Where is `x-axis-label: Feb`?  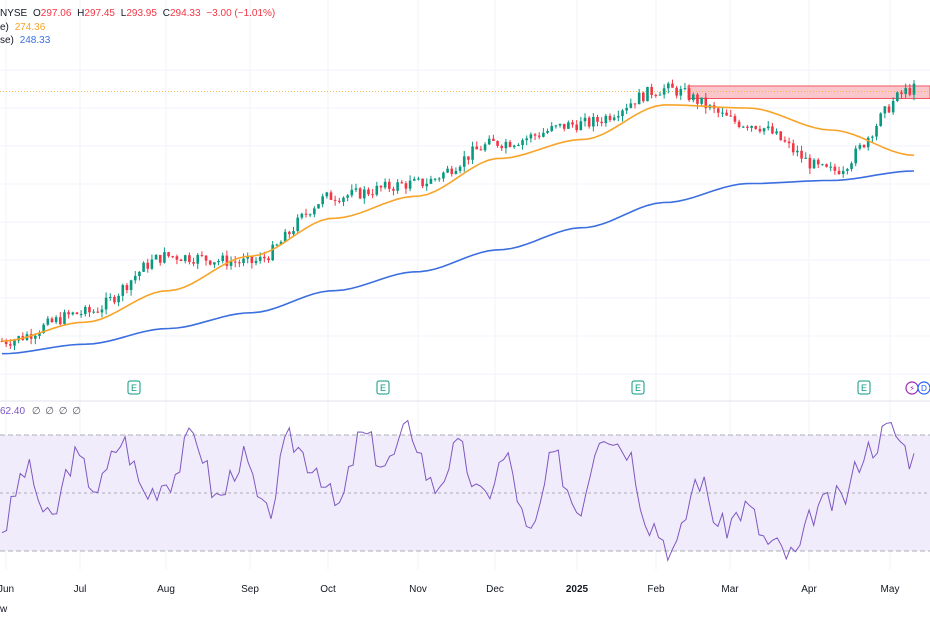 x-axis-label: Feb is located at coordinates (656, 589).